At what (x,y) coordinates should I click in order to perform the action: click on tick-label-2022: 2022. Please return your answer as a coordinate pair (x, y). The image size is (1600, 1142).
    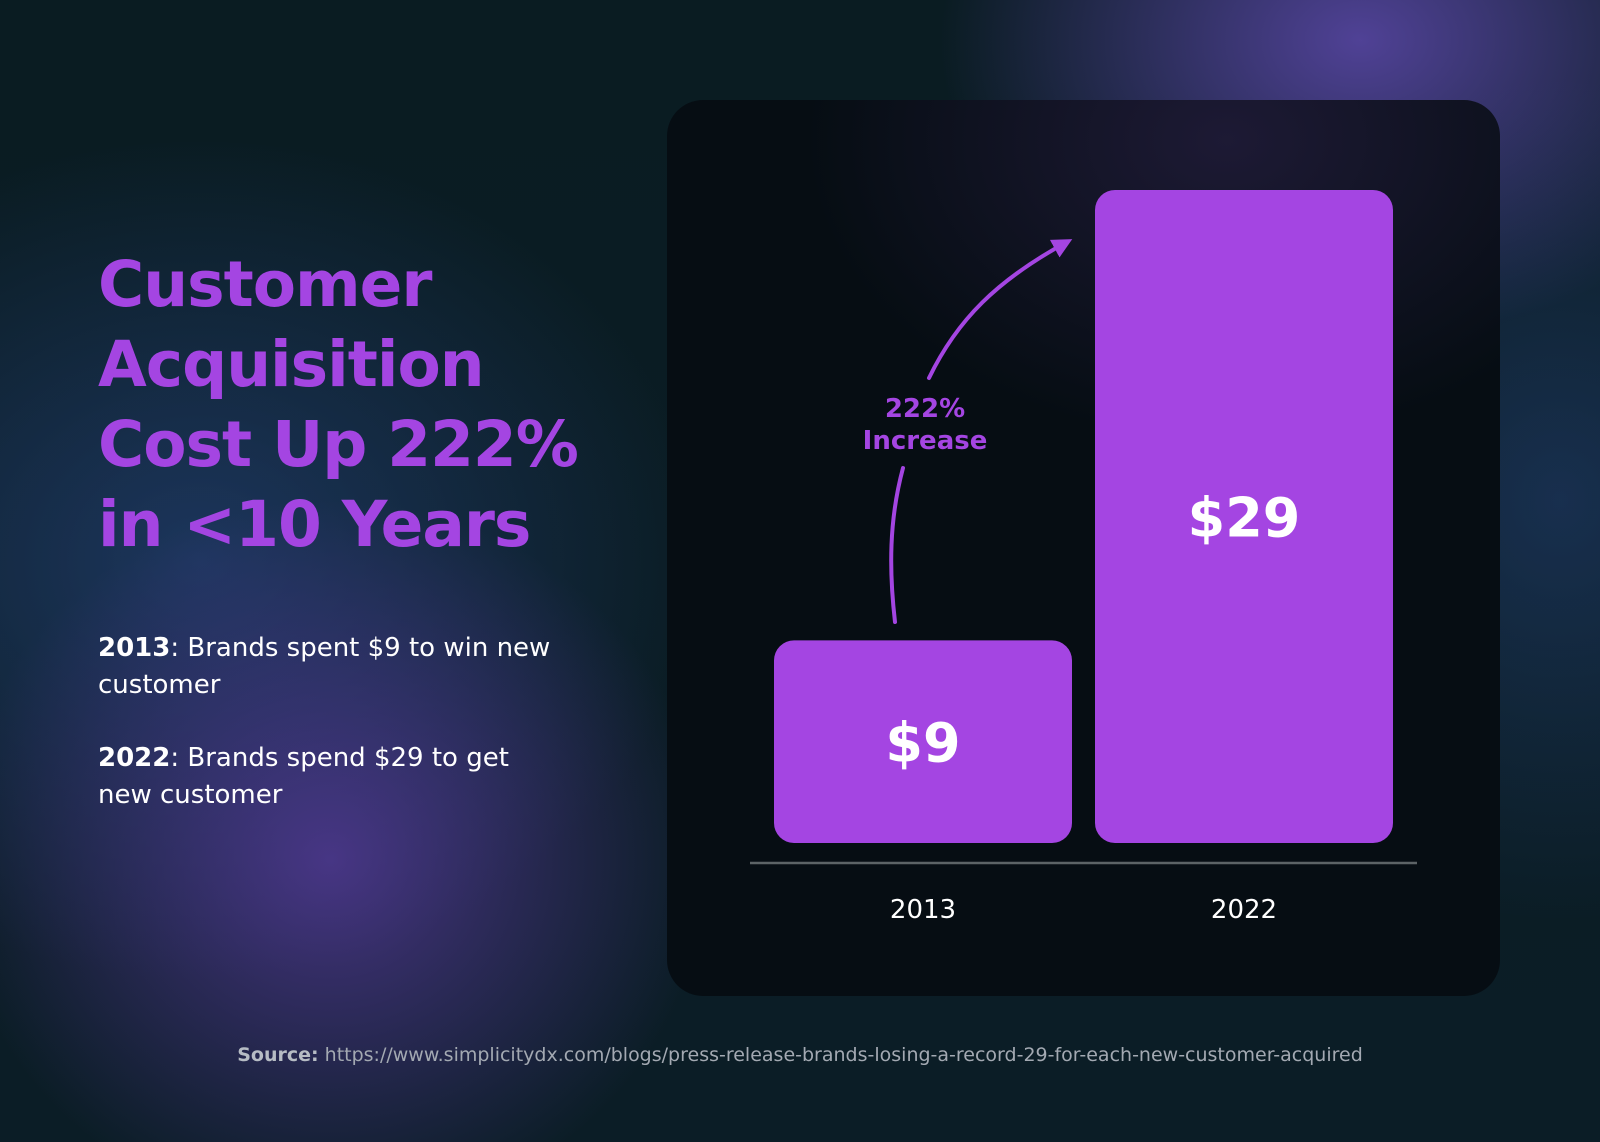
    Looking at the image, I should click on (1244, 910).